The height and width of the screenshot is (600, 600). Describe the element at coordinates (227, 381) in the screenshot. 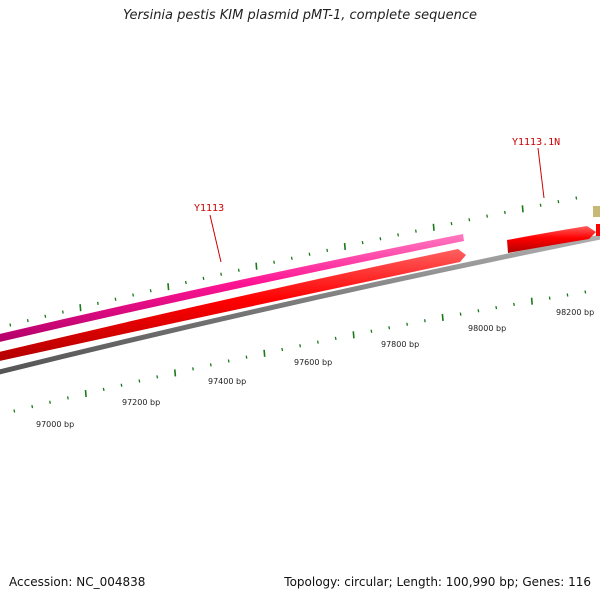

I see `scale-label-97400: 97400 bp` at that location.